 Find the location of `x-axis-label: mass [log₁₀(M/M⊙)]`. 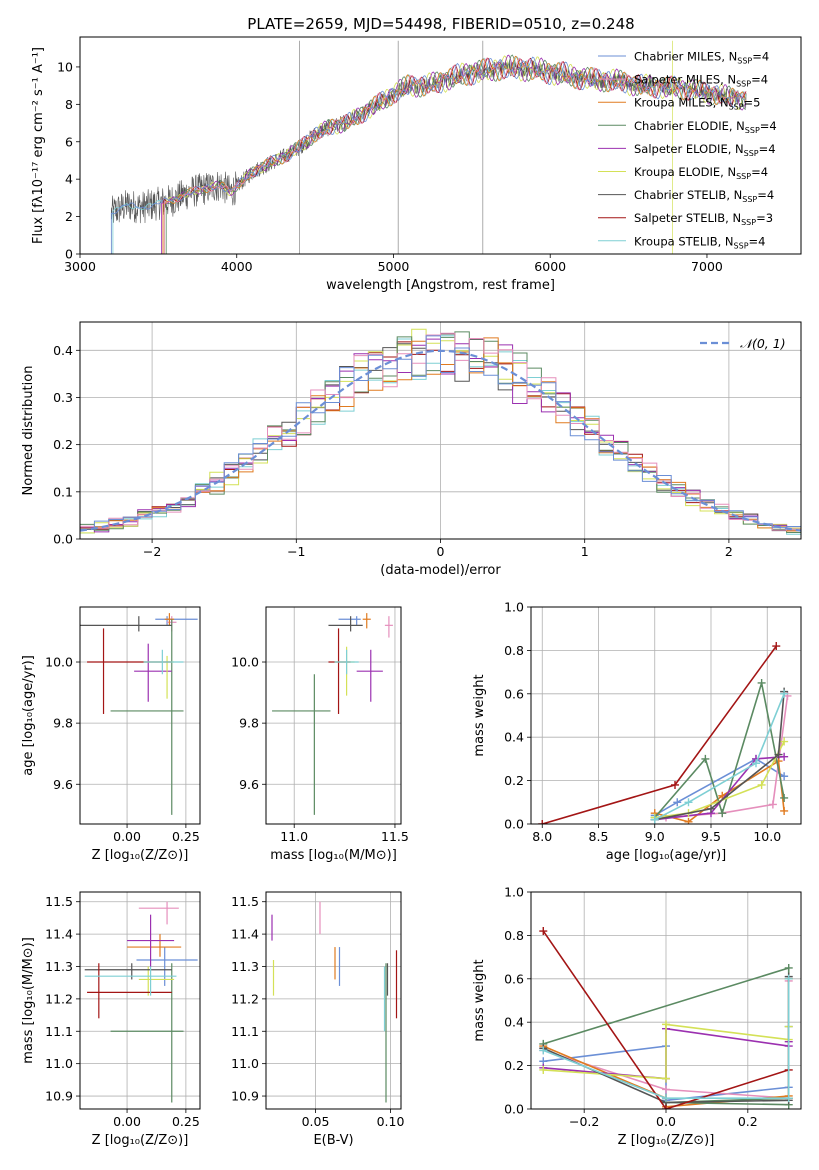

x-axis-label: mass [log₁₀(M/M⊙)] is located at coordinates (333, 855).